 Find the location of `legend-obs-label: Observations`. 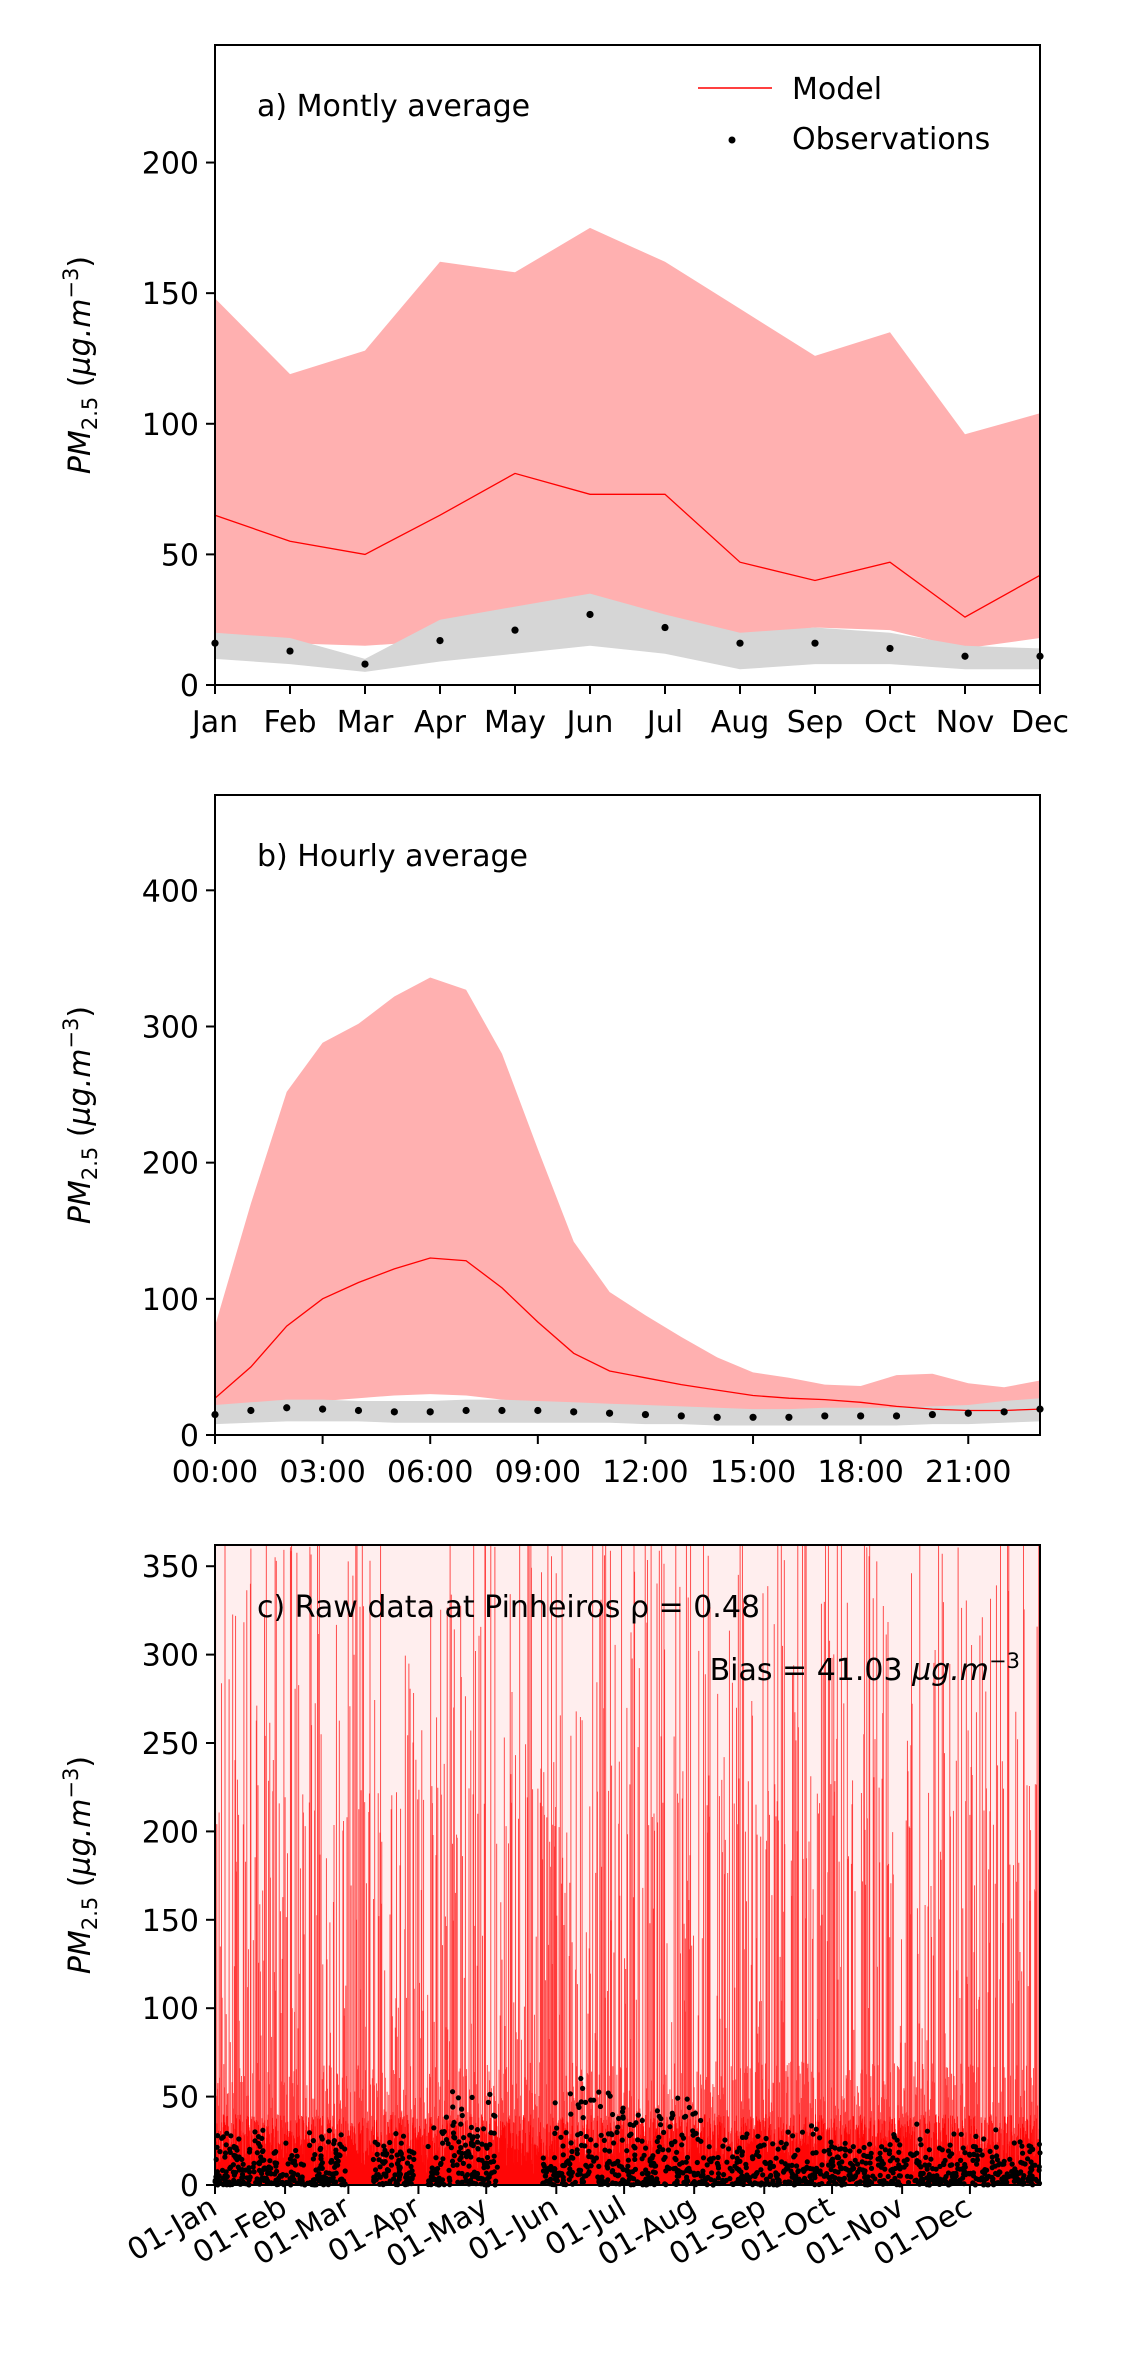

legend-obs-label: Observations is located at coordinates (891, 139).